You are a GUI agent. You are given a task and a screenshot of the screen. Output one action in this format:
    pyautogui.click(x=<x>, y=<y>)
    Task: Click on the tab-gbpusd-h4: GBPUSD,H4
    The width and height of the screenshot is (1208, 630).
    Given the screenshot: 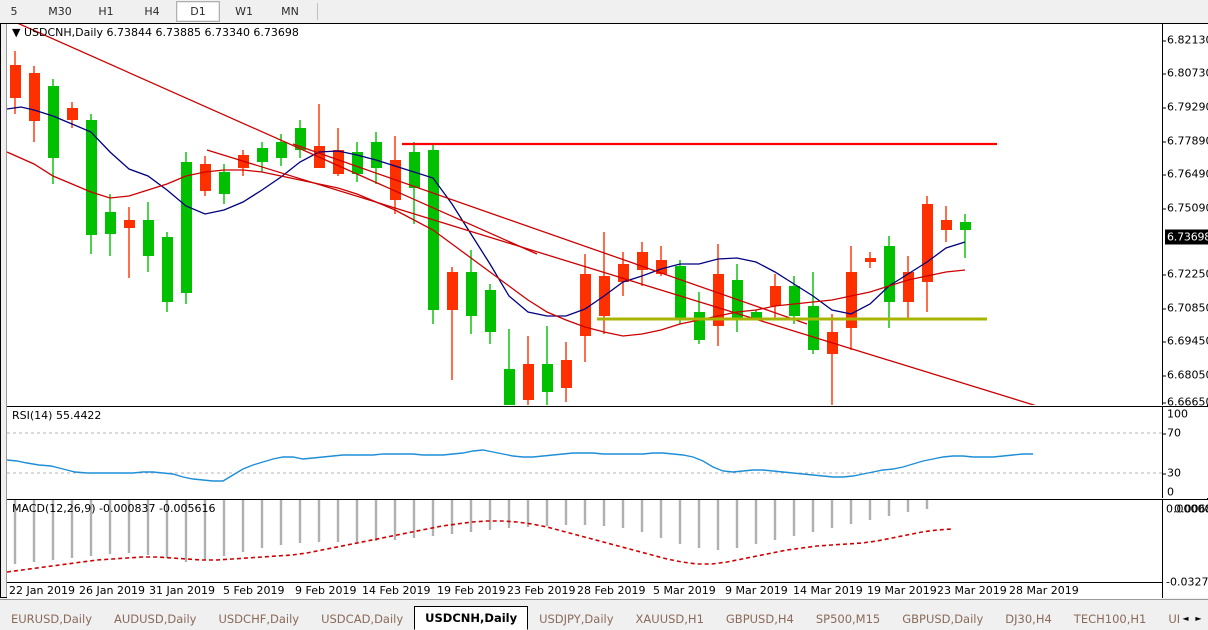 What is the action you would take?
    pyautogui.click(x=759, y=619)
    